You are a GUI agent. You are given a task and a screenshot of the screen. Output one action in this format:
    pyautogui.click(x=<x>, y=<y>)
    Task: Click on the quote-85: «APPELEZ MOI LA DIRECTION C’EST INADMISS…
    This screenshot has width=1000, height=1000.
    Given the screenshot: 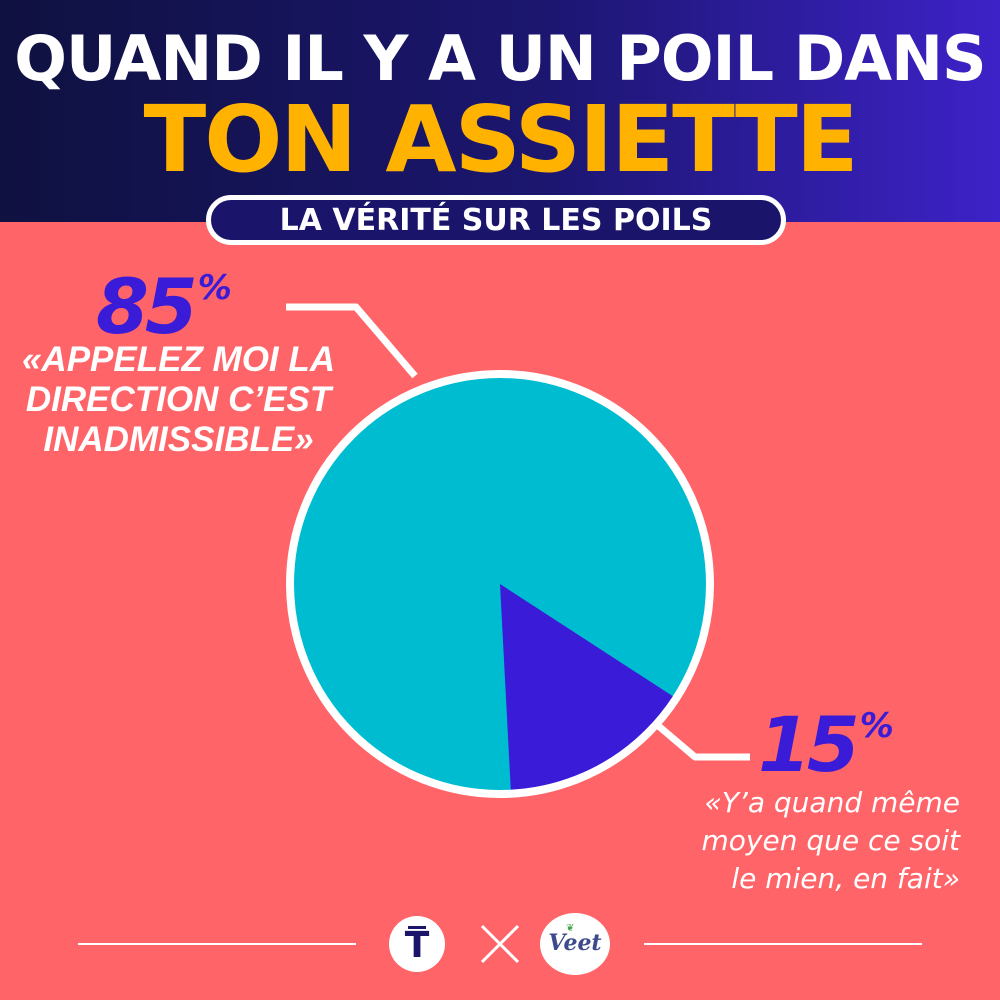 What is the action you would take?
    pyautogui.click(x=178, y=399)
    